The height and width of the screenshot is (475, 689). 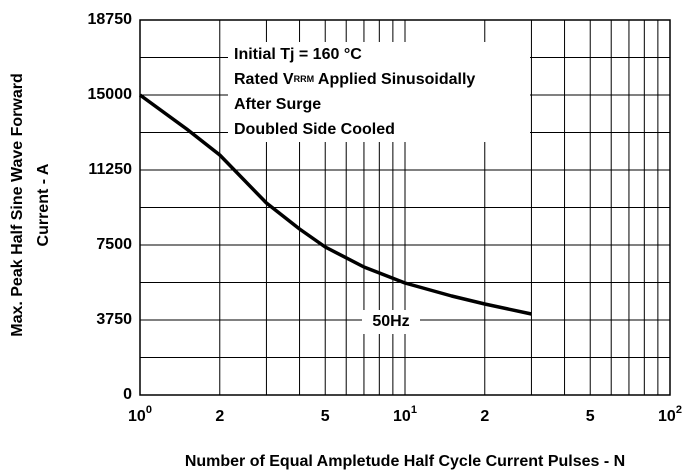 What do you see at coordinates (277, 104) in the screenshot?
I see `annotation: After Surge` at bounding box center [277, 104].